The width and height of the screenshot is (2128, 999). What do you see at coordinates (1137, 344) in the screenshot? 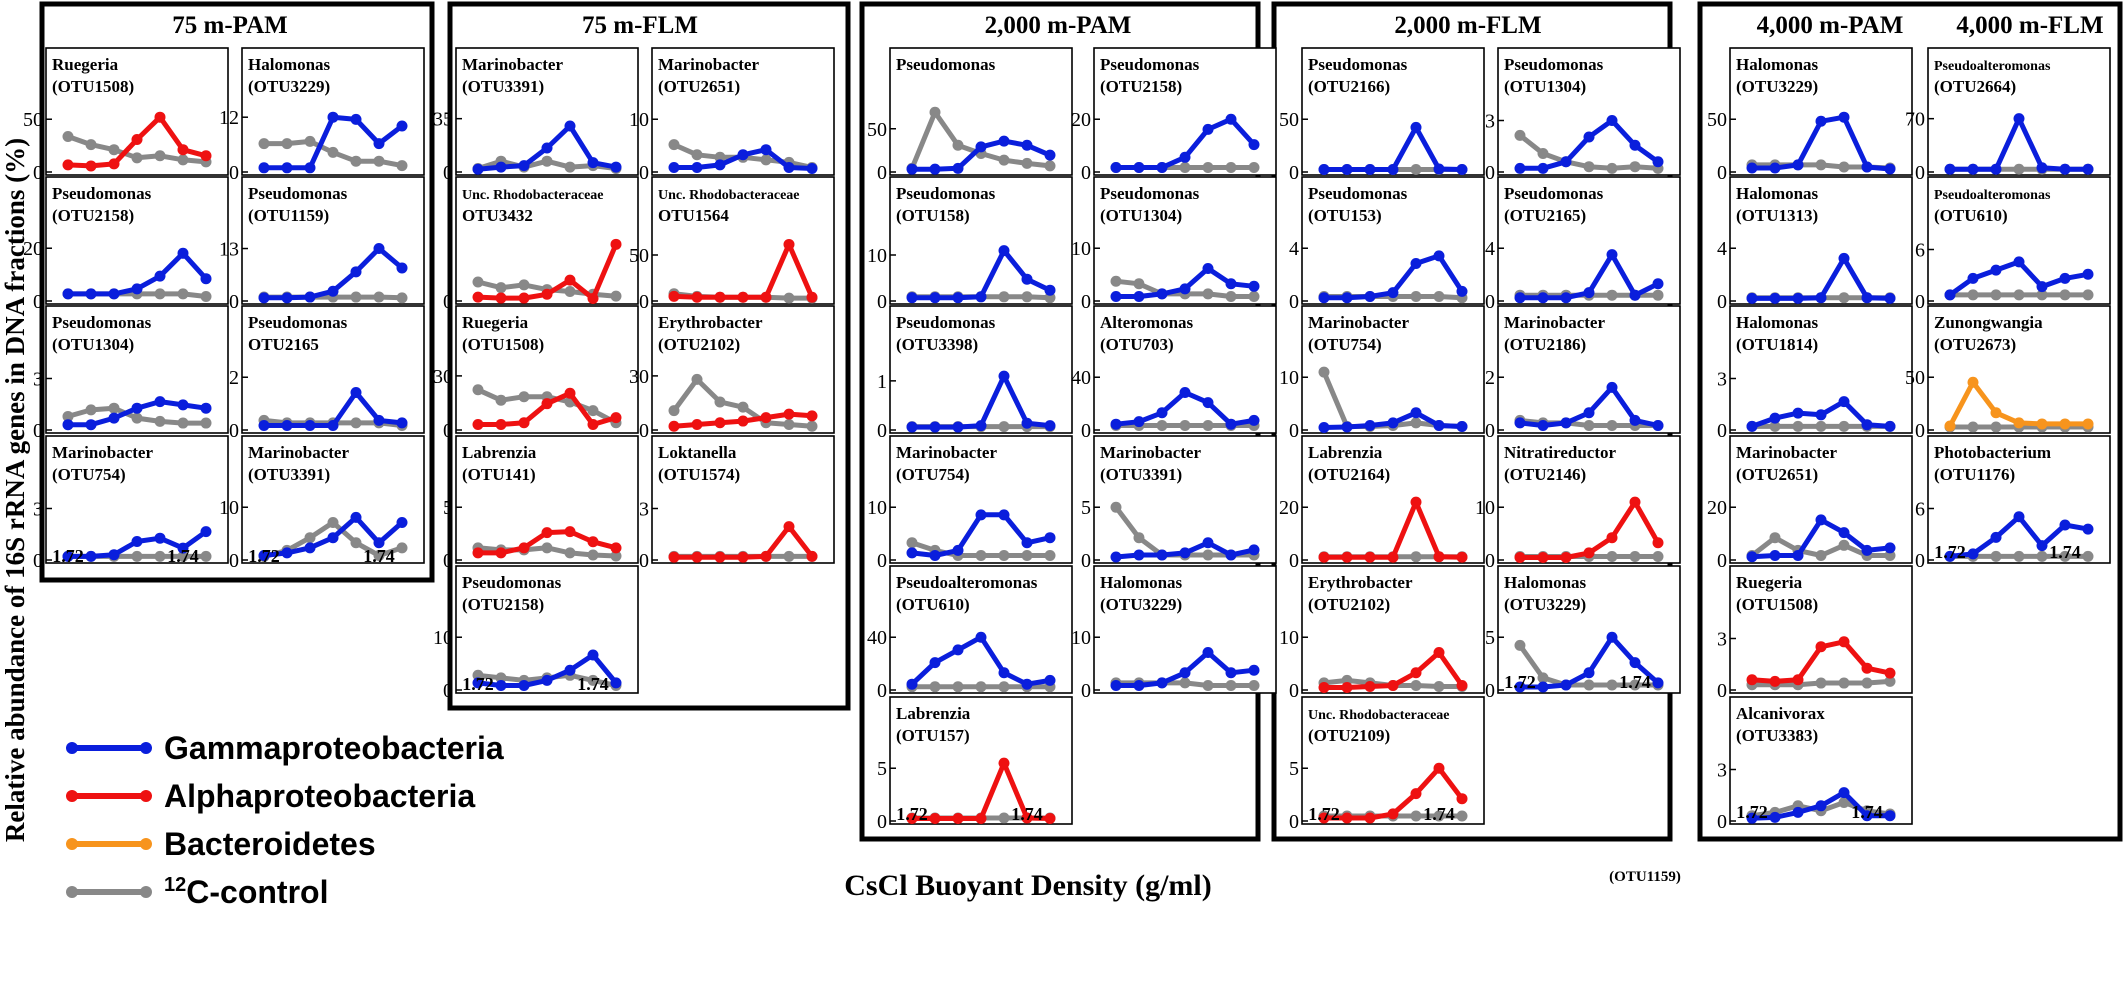
I see `otu-label: (OTU703)` at bounding box center [1137, 344].